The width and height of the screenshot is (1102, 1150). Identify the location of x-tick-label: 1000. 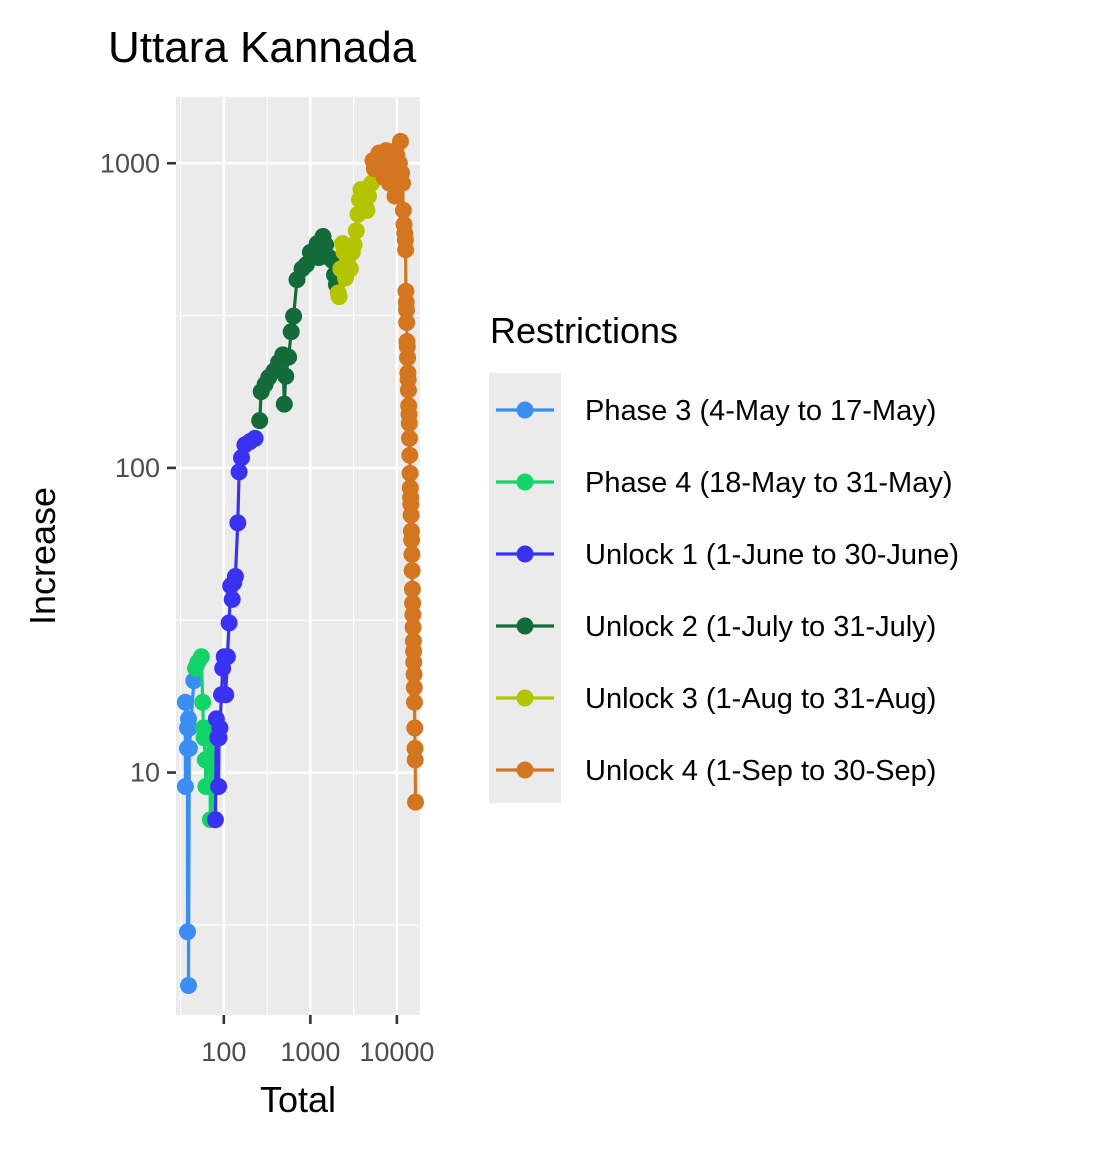
(310, 1052).